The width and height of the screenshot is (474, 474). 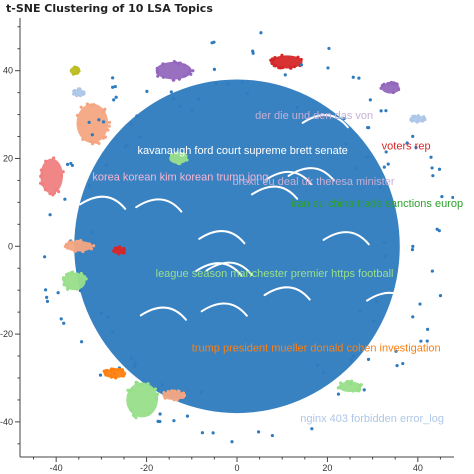 I want to click on y-tick-label-4: 40, so click(x=8, y=71).